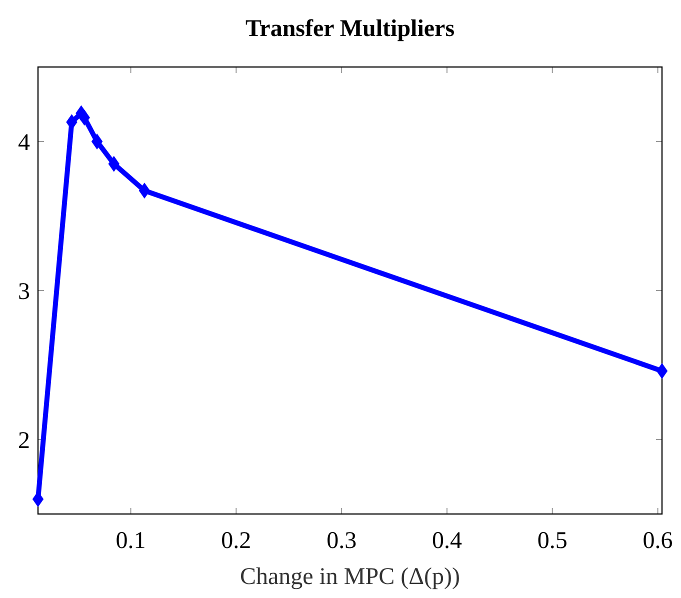 This screenshot has width=681, height=598. Describe the element at coordinates (552, 541) in the screenshot. I see `x-tick-label: 0.5` at that location.